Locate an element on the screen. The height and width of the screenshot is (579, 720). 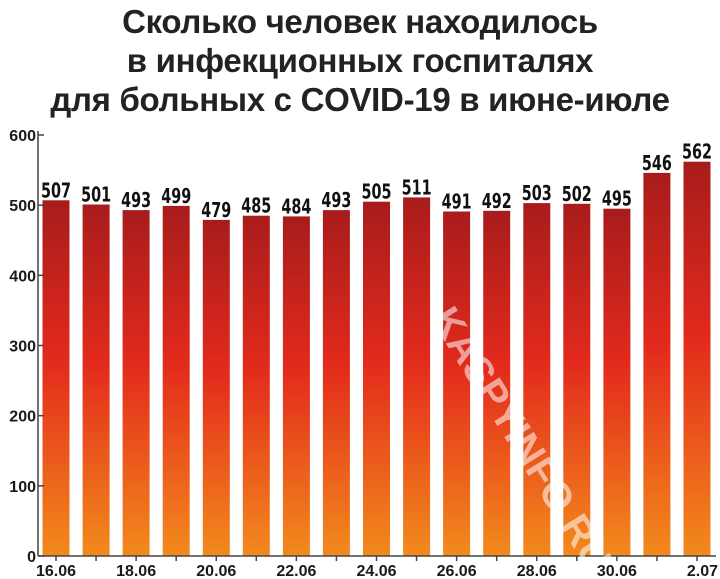
bar-23.06 is located at coordinates (336, 383).